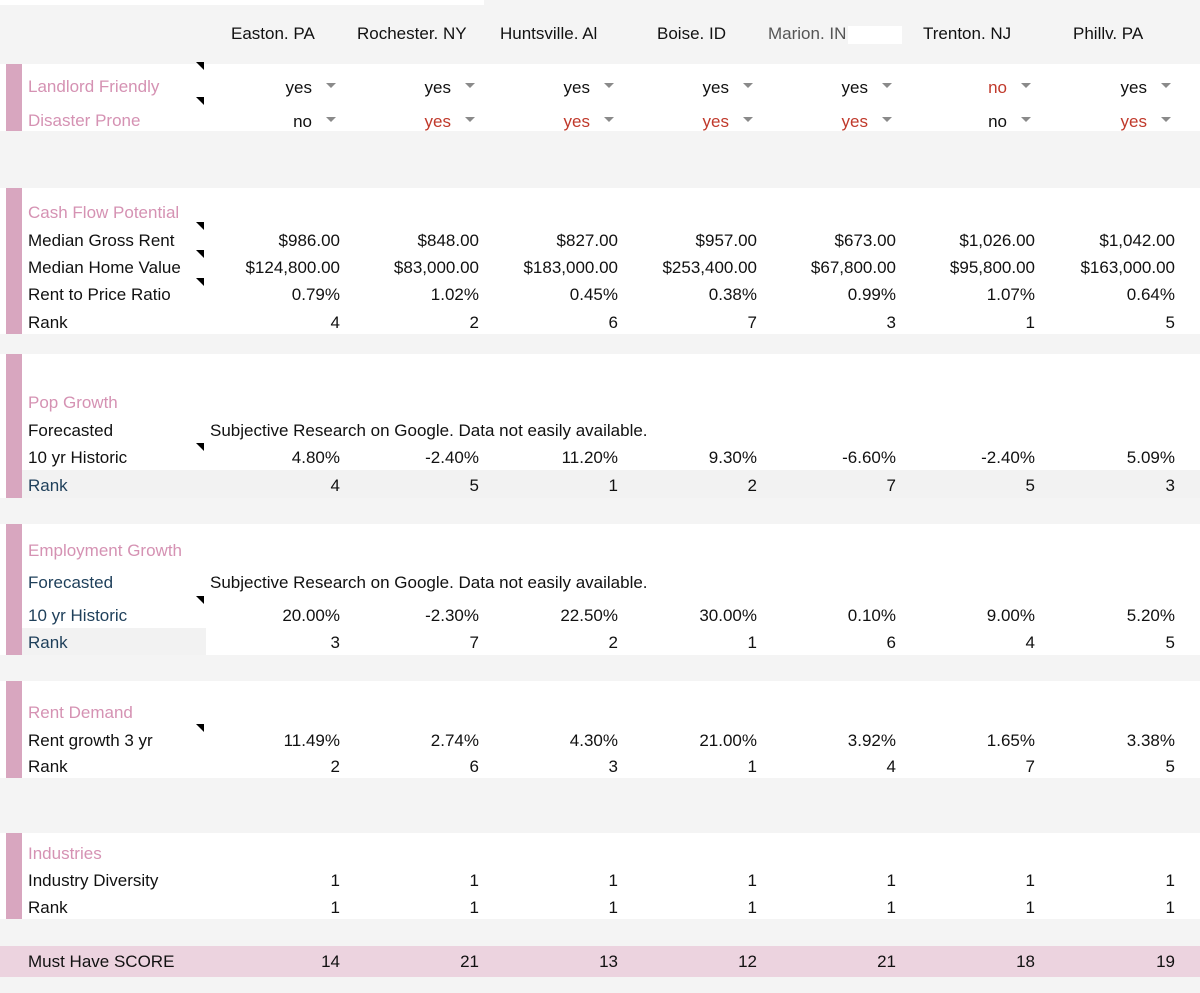 Image resolution: width=1200 pixels, height=993 pixels. What do you see at coordinates (869, 457) in the screenshot?
I see `cell-value: -6.60%` at bounding box center [869, 457].